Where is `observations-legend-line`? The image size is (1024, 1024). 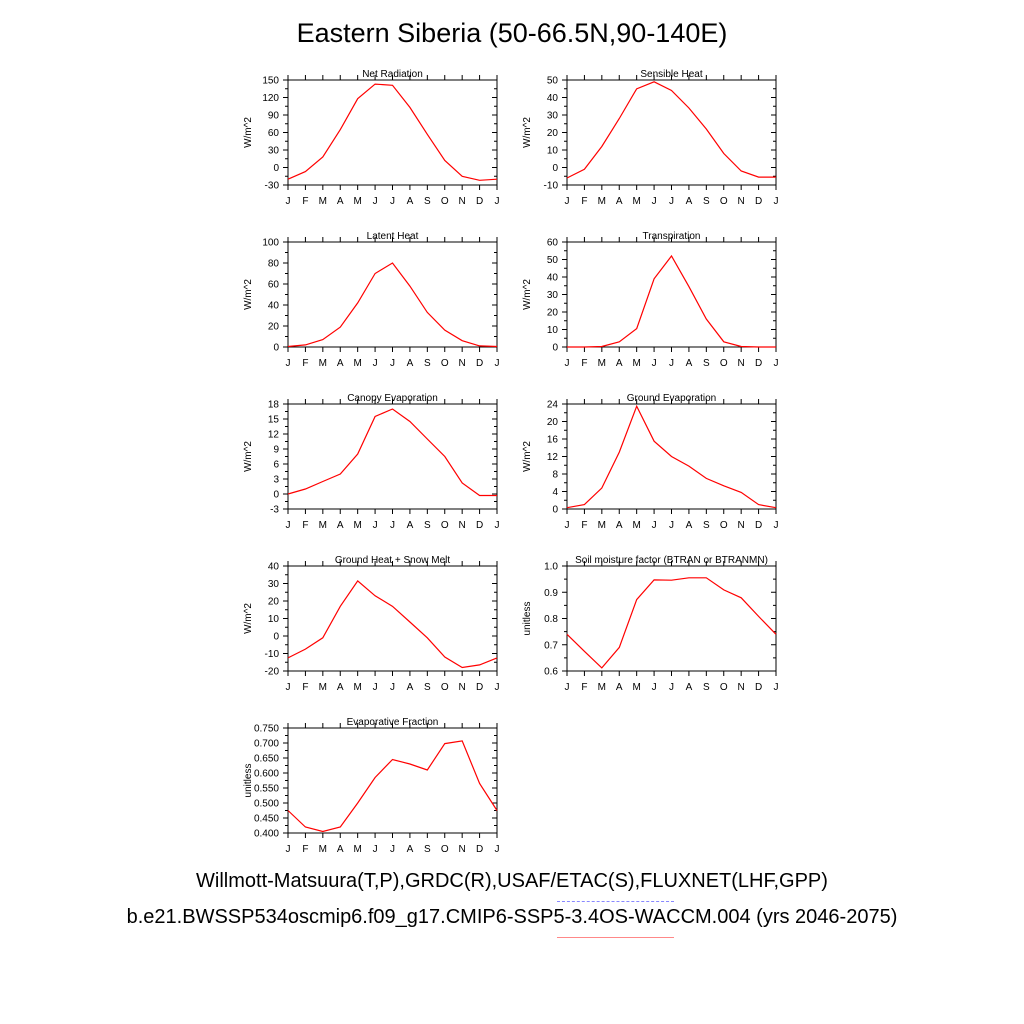
observations-legend-line is located at coordinates (615, 901).